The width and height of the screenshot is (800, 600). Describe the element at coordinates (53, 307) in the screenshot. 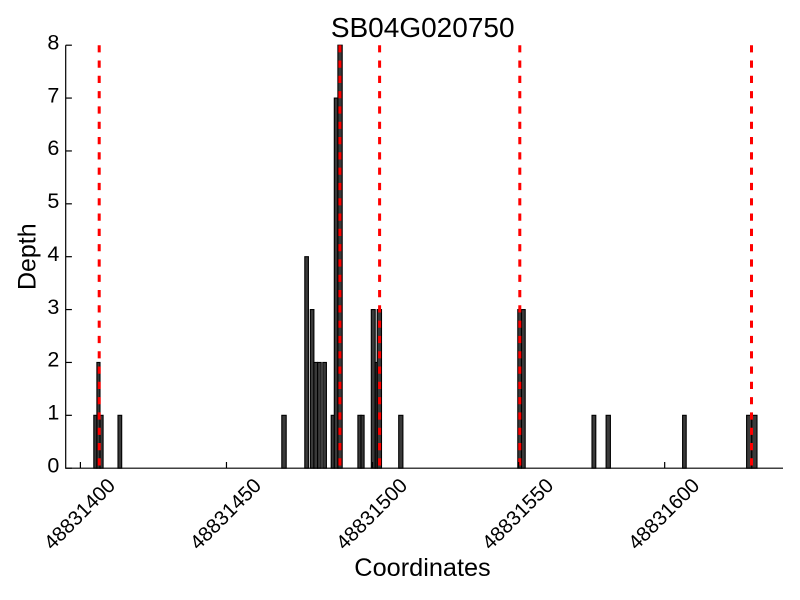

I see `svg-text: 3` at that location.